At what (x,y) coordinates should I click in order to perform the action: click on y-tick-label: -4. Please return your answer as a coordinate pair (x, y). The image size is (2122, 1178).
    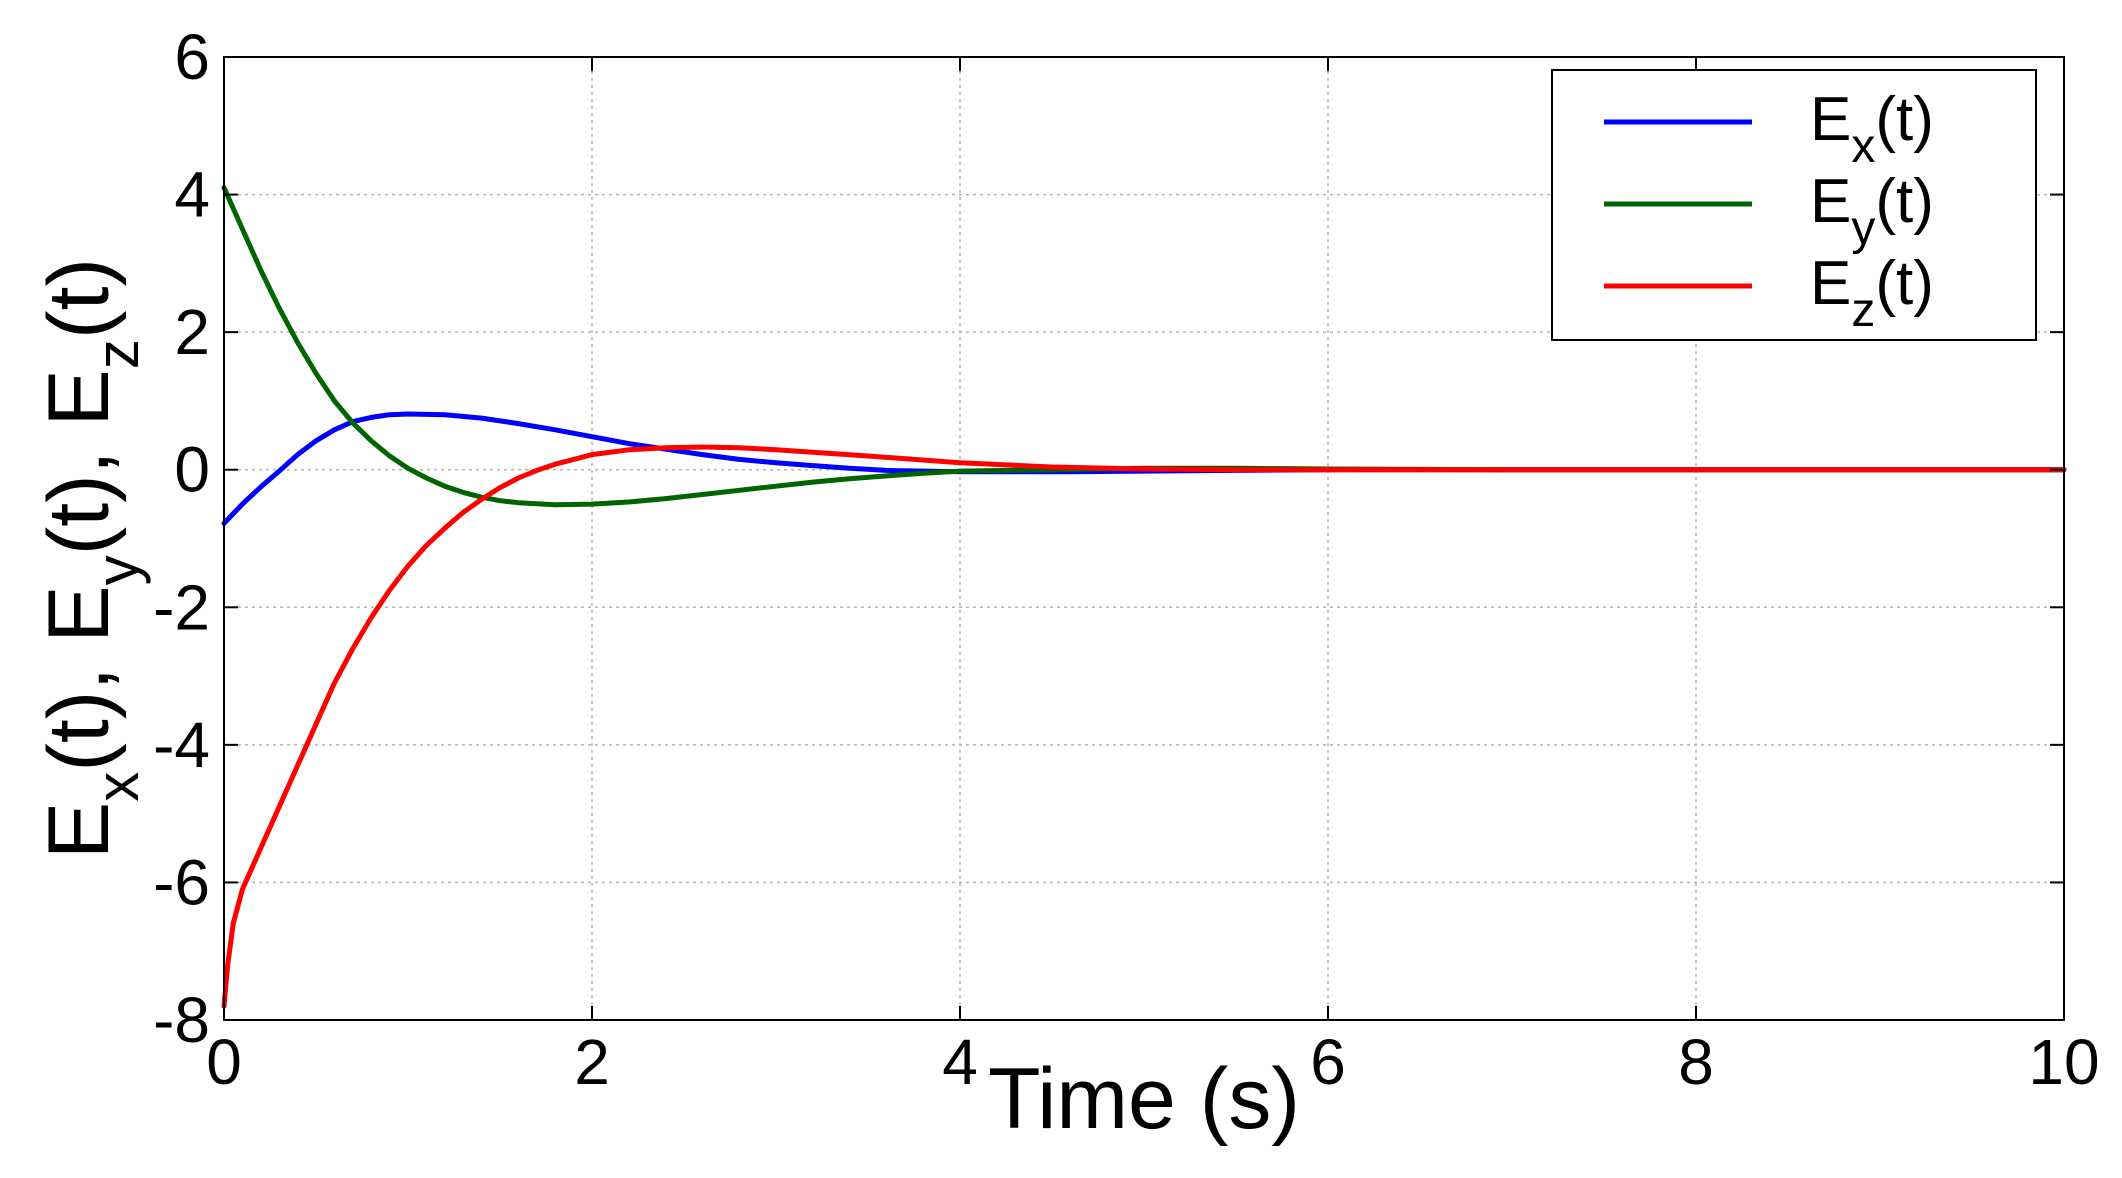
    Looking at the image, I should click on (181, 745).